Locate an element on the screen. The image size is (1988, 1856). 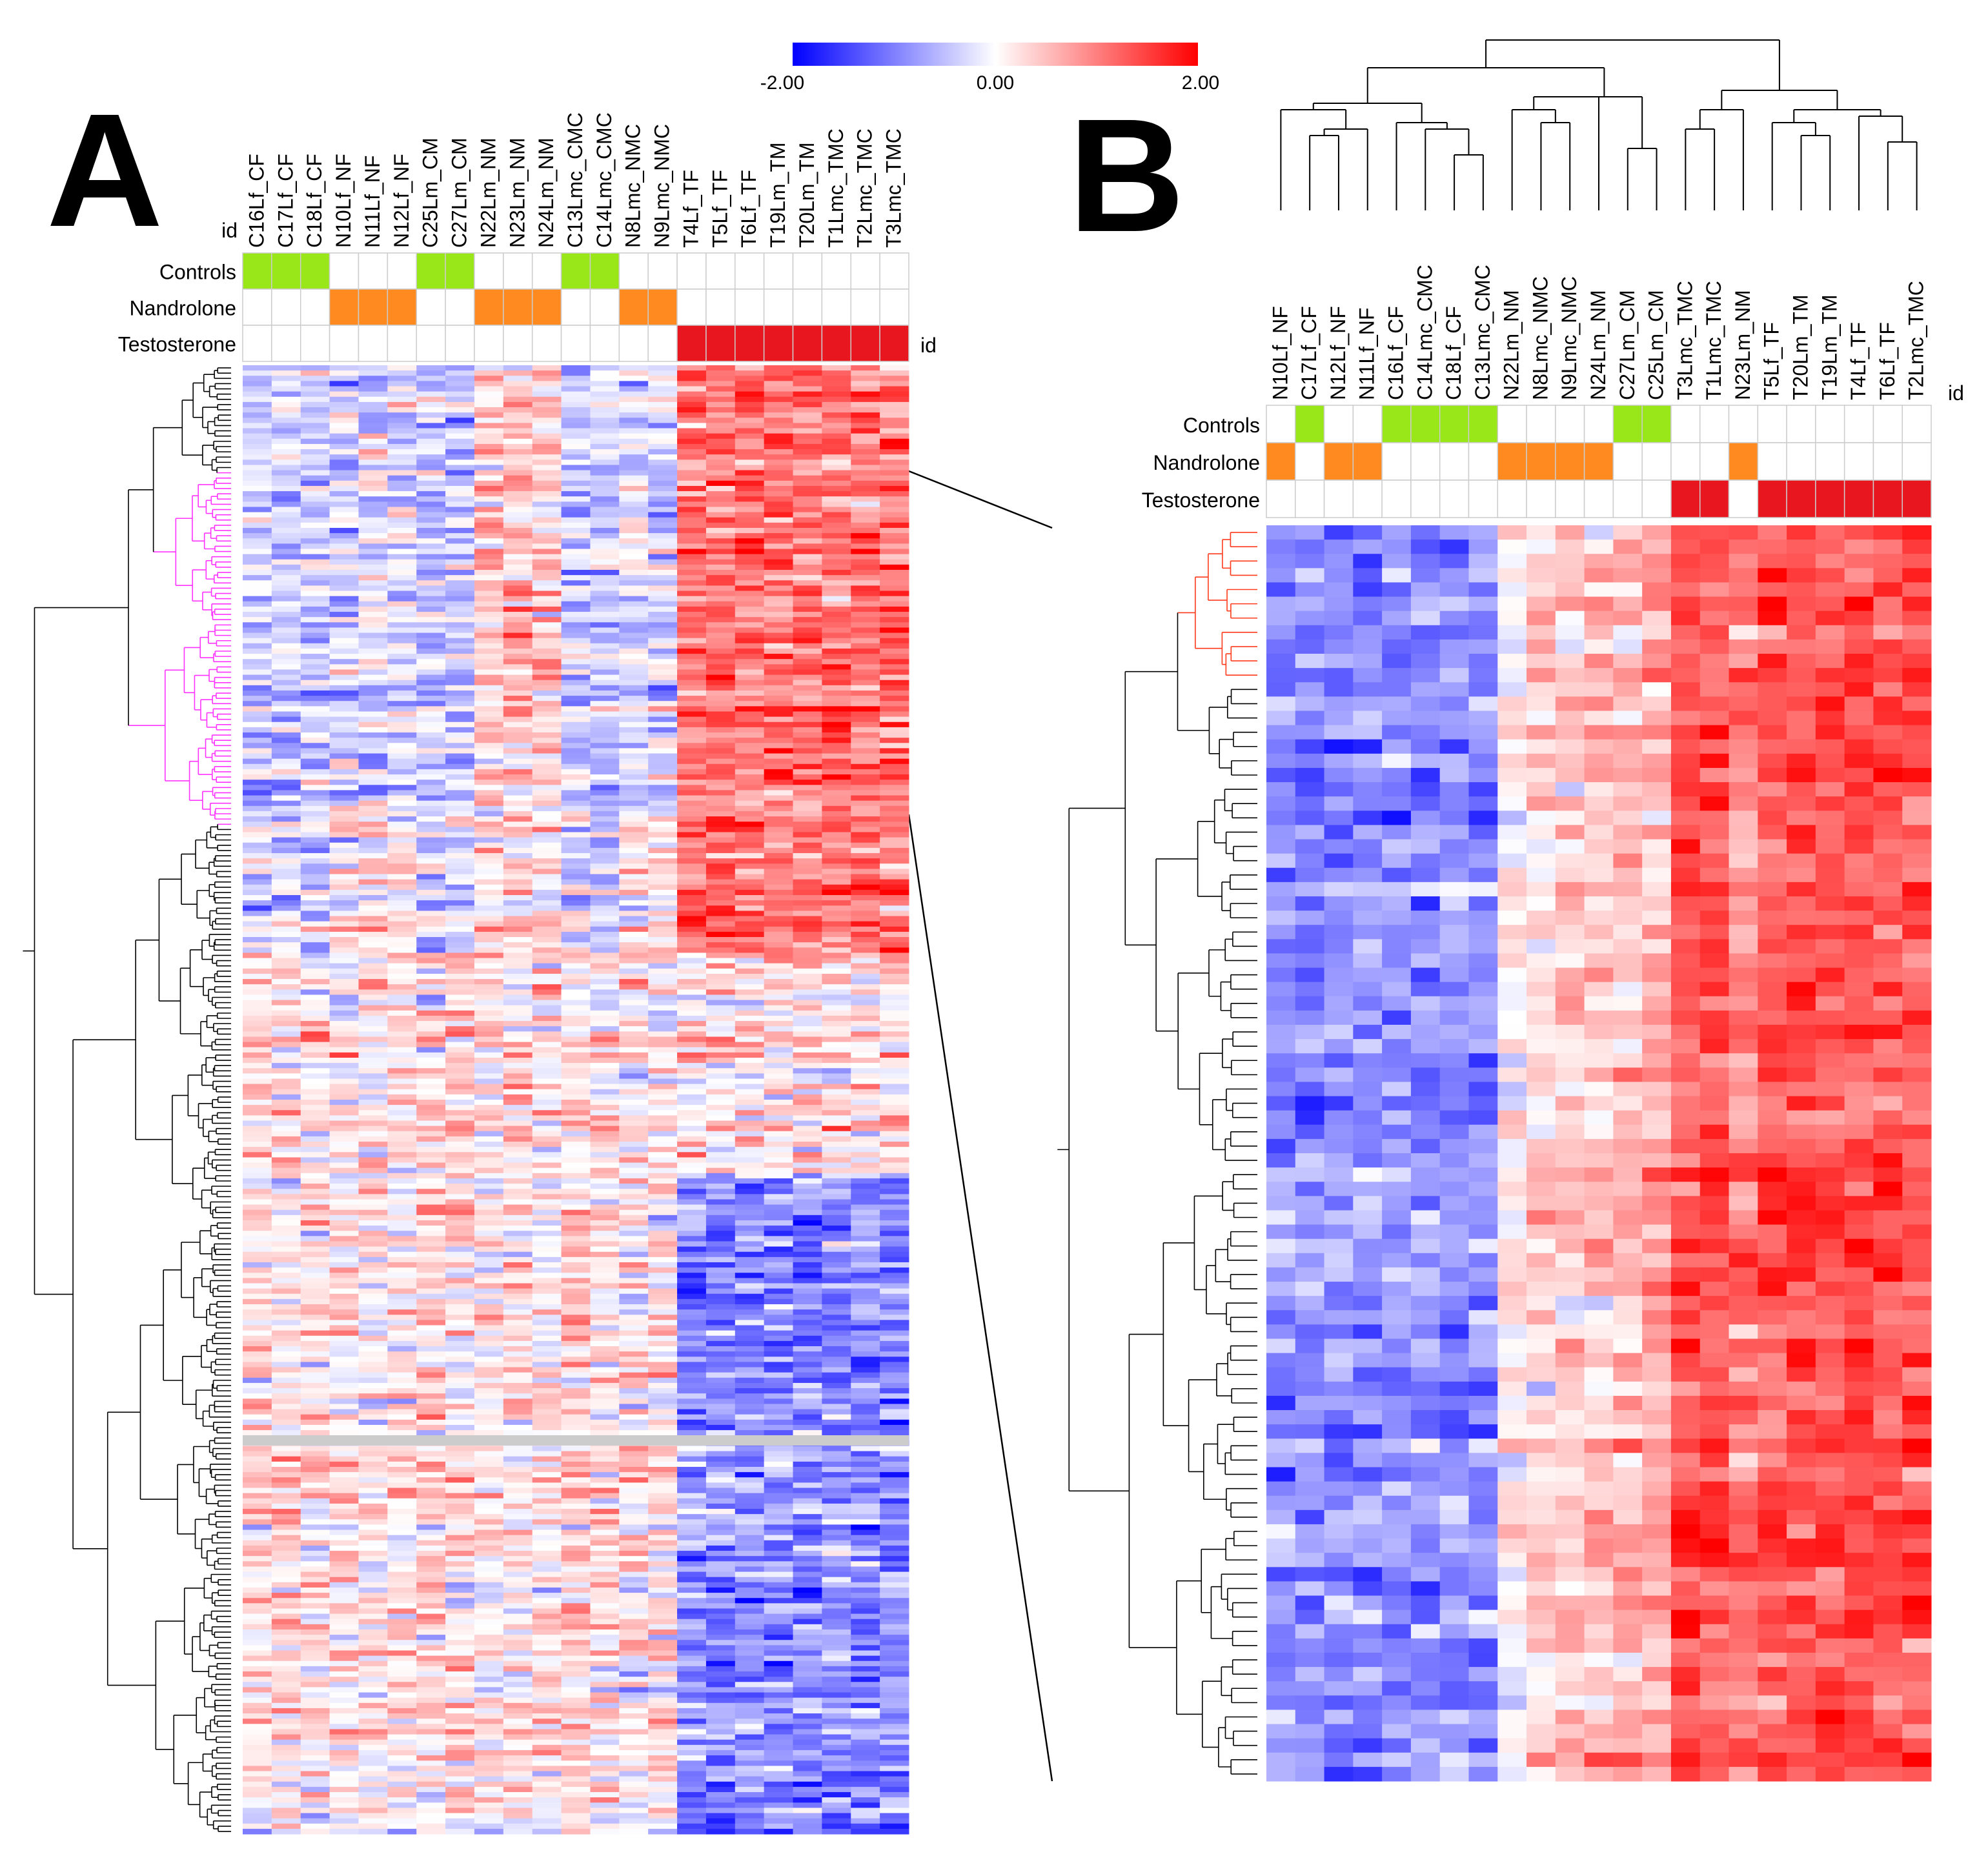
a-column-label: N9Lmc_NMC is located at coordinates (662, 186).